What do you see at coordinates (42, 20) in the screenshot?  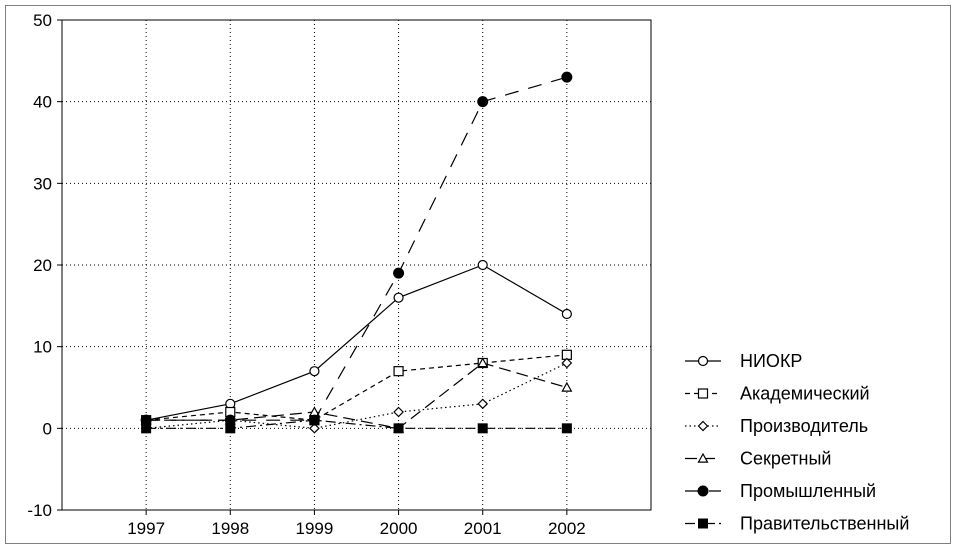 I see `y-tick-label: 50` at bounding box center [42, 20].